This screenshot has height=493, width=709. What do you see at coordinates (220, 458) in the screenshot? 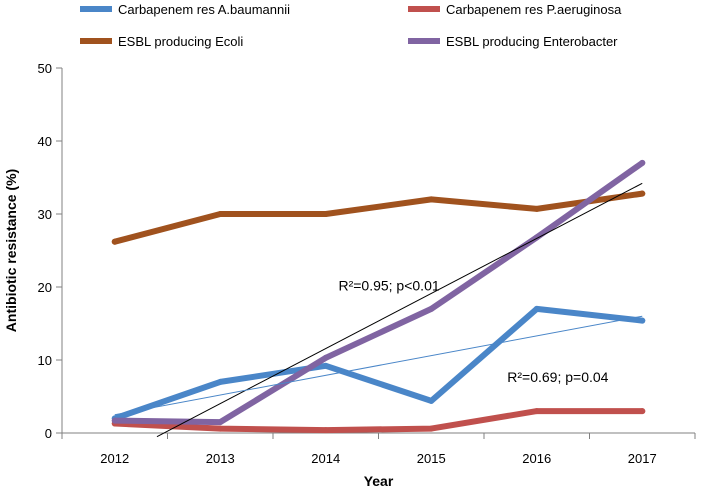
I see `x-tick-label: 2013` at bounding box center [220, 458].